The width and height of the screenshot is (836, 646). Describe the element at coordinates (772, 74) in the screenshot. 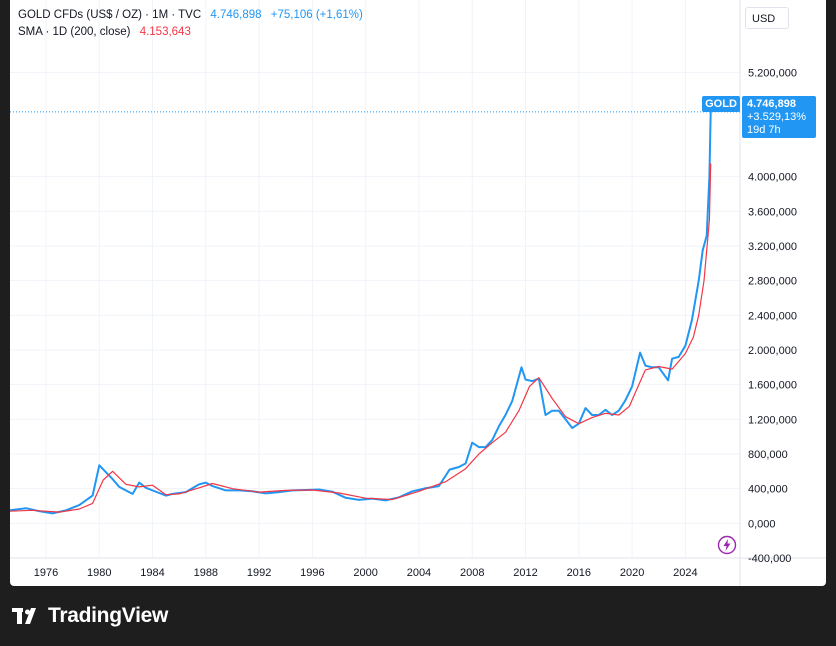

I see `price-tick-label: 5.200,000` at that location.